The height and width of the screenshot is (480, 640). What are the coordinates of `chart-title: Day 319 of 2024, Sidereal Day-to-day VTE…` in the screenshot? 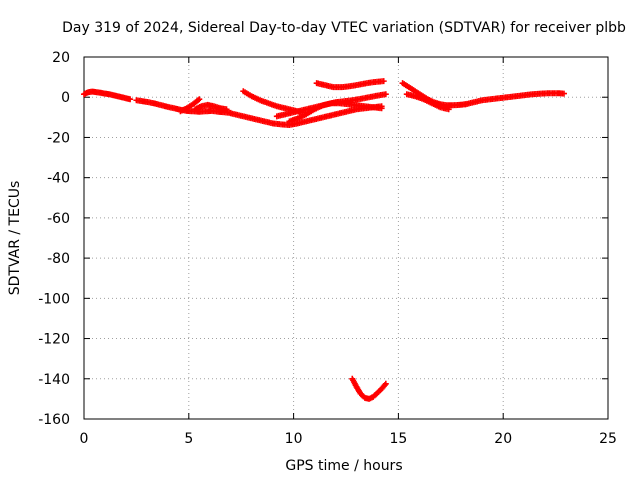 It's located at (344, 28).